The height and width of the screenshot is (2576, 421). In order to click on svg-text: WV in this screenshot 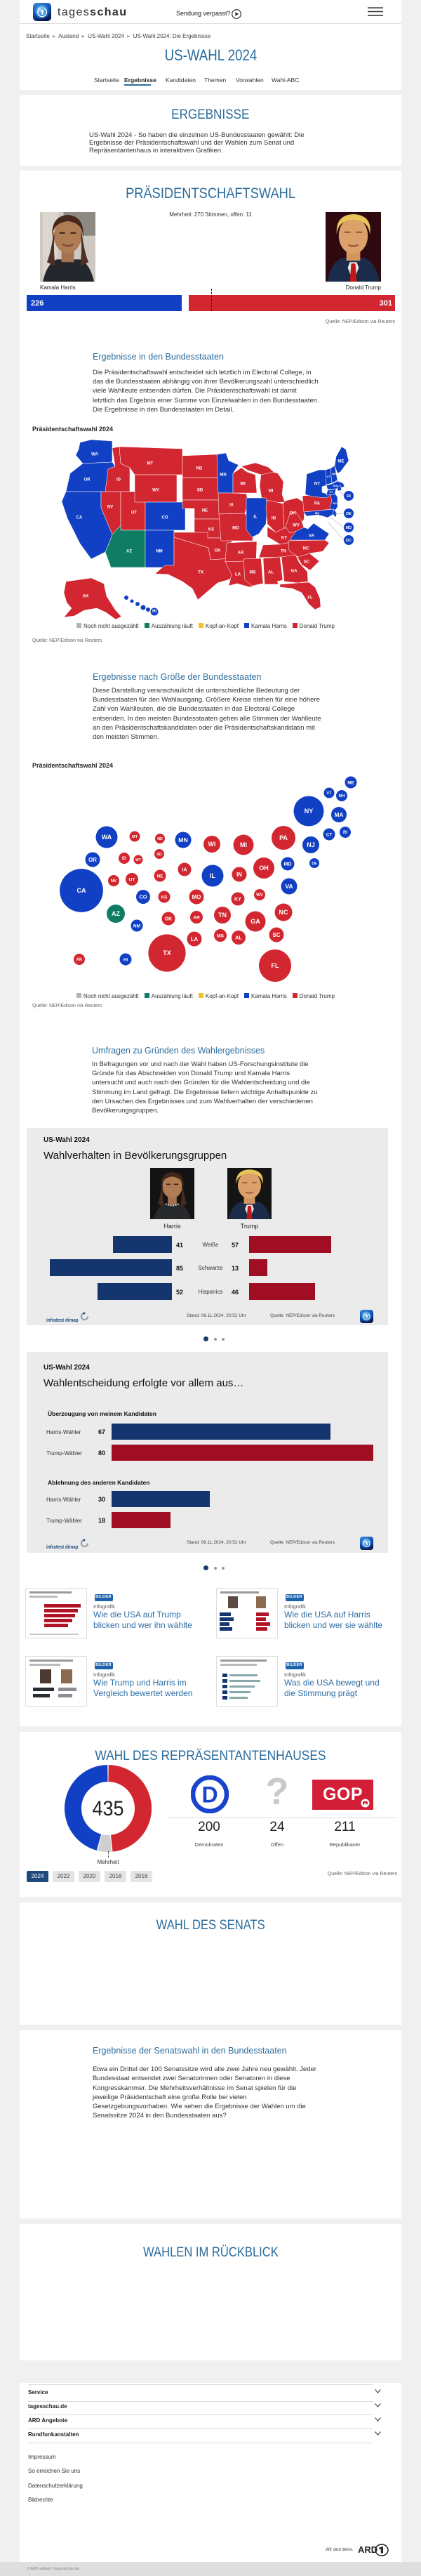, I will do `click(296, 525)`.